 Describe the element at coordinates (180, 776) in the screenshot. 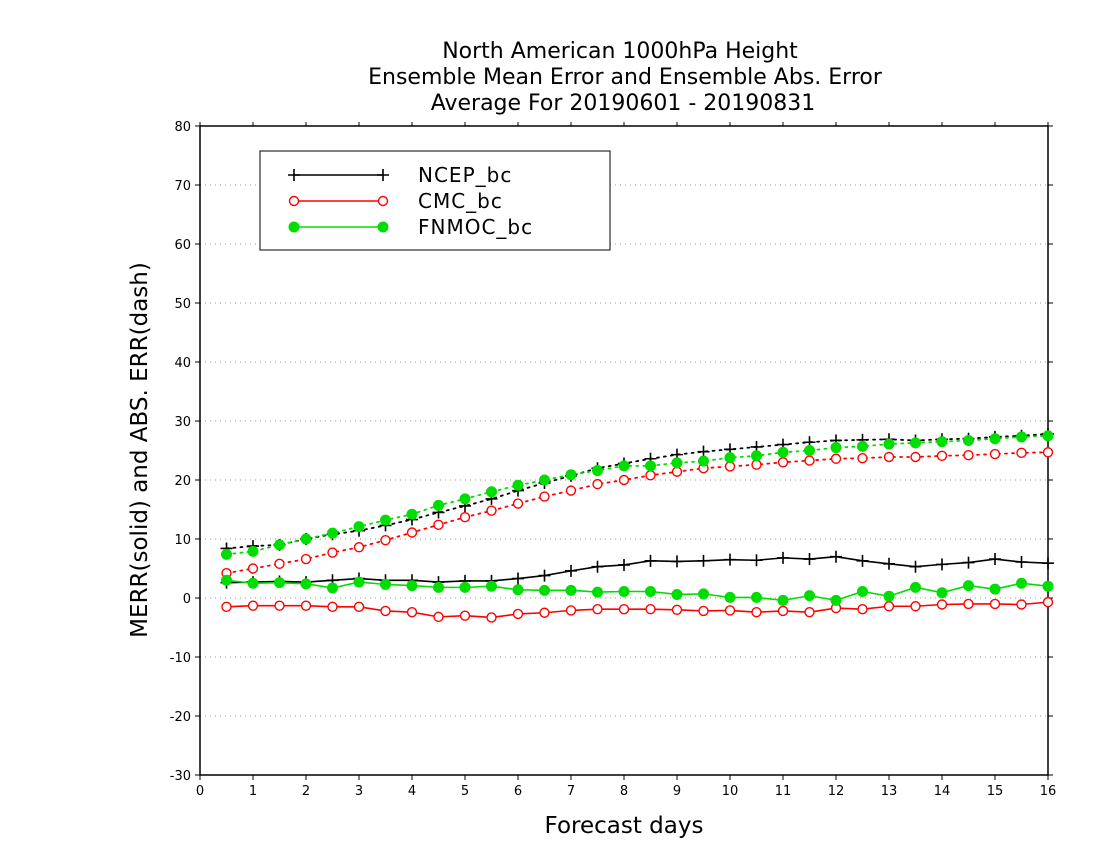

I see `y-tick-label: -30` at that location.